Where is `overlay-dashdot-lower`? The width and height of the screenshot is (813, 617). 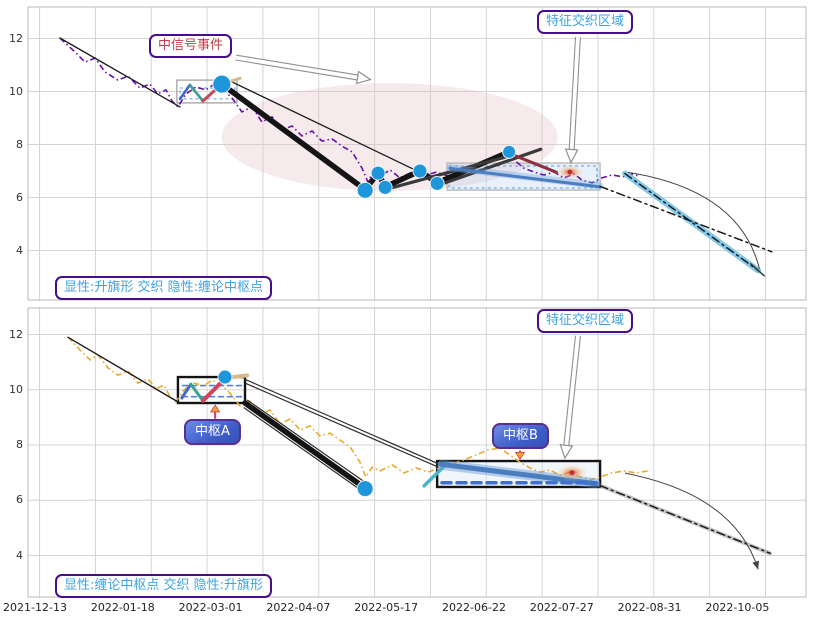
overlay-dashdot-lower is located at coordinates (686, 219).